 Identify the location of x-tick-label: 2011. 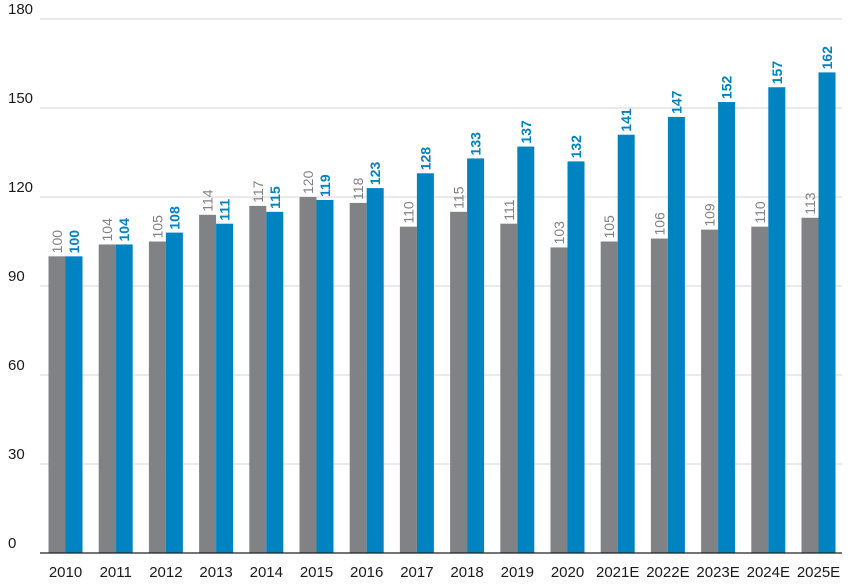
(116, 572).